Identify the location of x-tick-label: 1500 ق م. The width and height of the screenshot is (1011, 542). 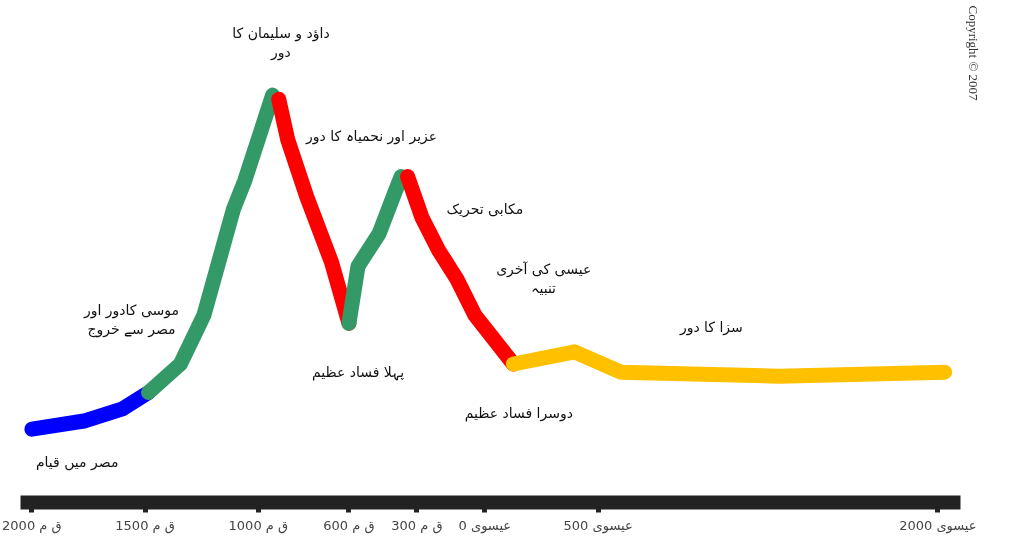
(145, 525).